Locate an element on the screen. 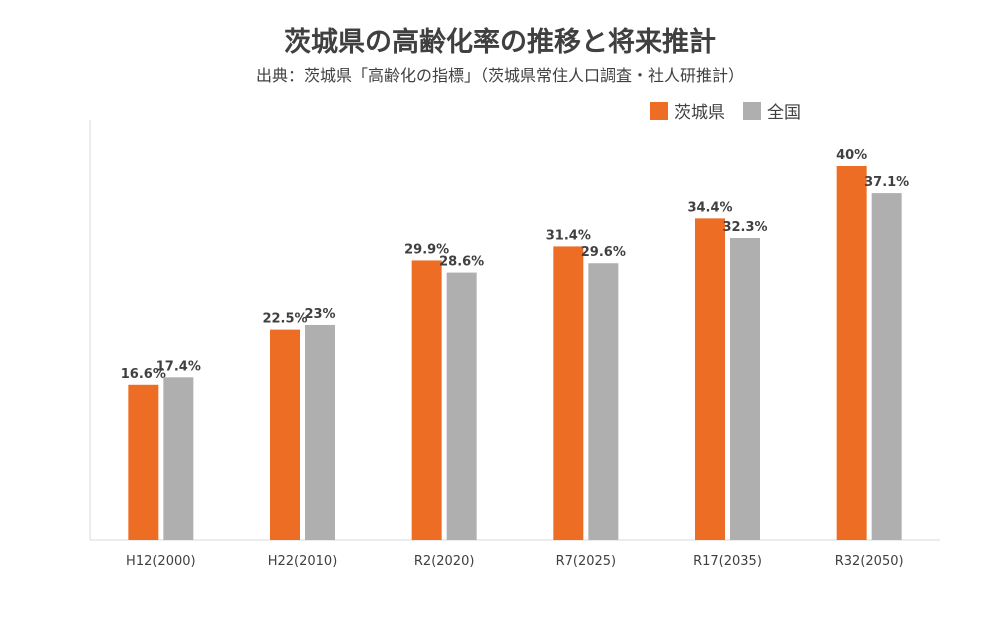 This screenshot has height=620, width=1000. legend-swatch-national is located at coordinates (752, 110).